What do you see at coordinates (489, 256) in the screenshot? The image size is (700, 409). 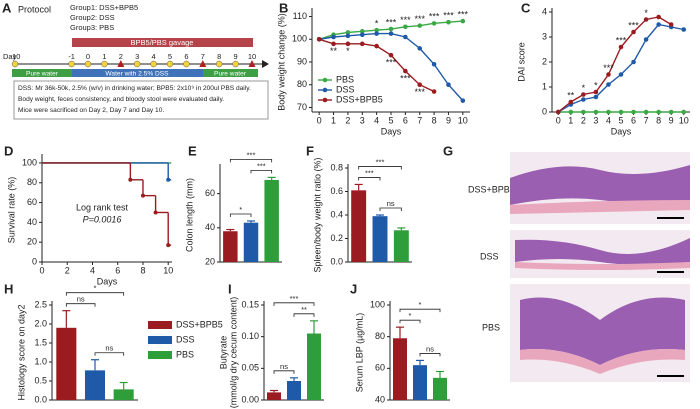 I see `histology-label: DSS` at bounding box center [489, 256].